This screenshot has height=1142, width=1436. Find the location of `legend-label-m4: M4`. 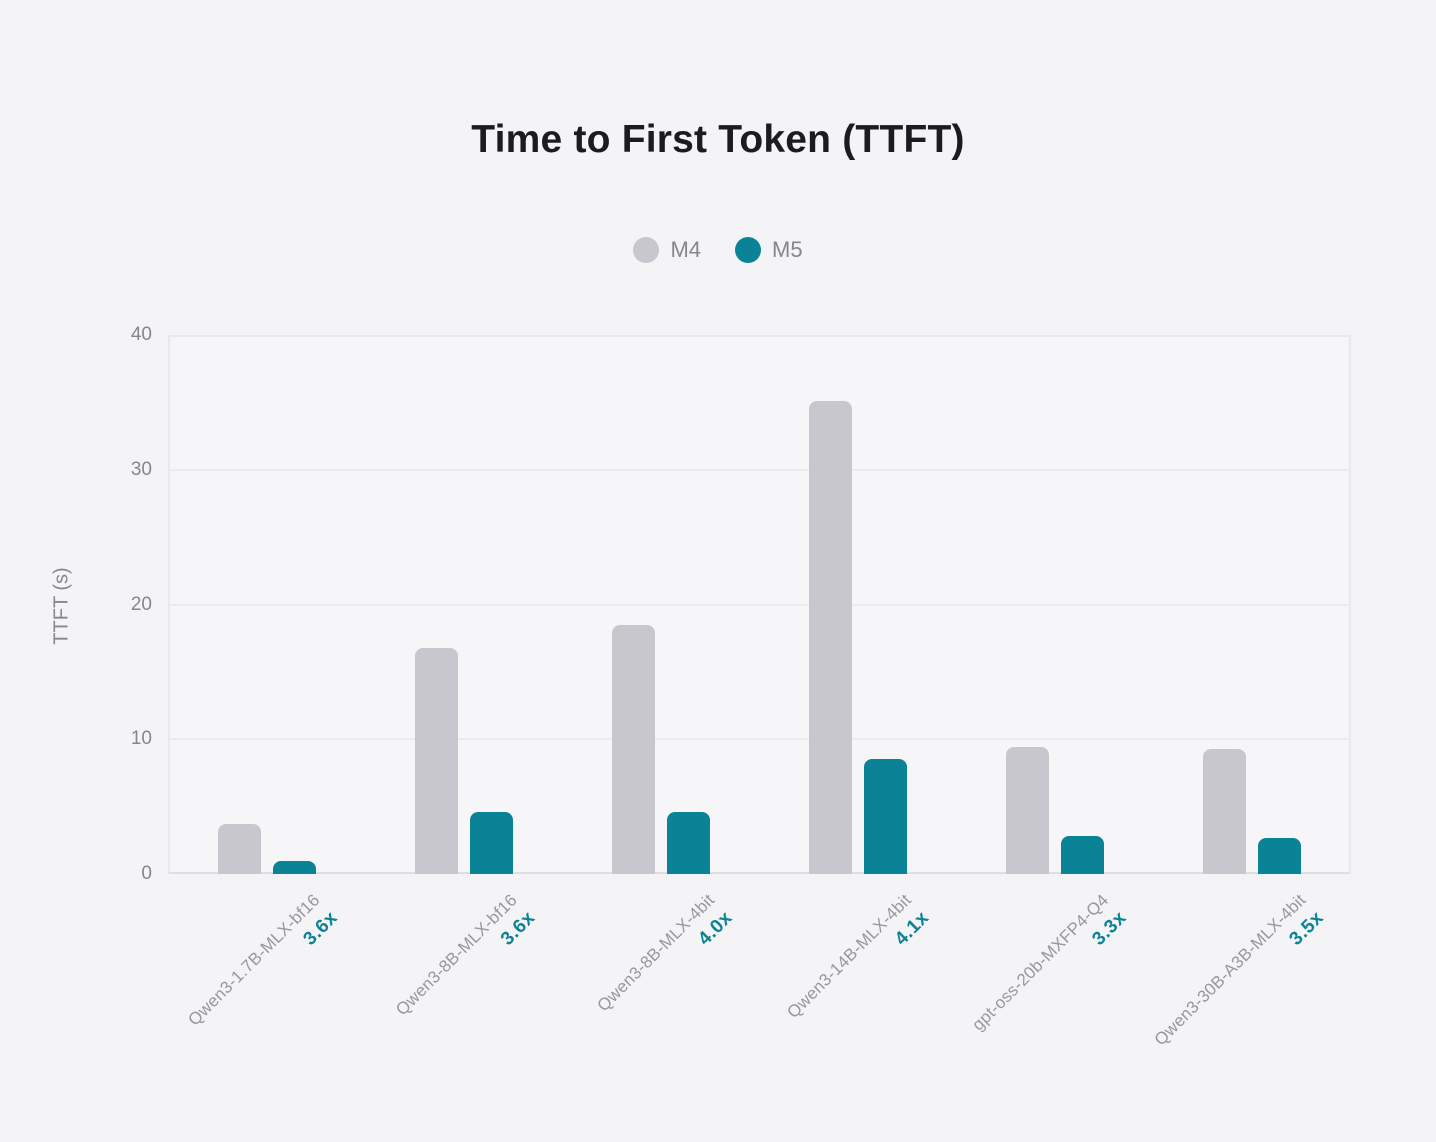

legend-label-m4: M4 is located at coordinates (685, 249).